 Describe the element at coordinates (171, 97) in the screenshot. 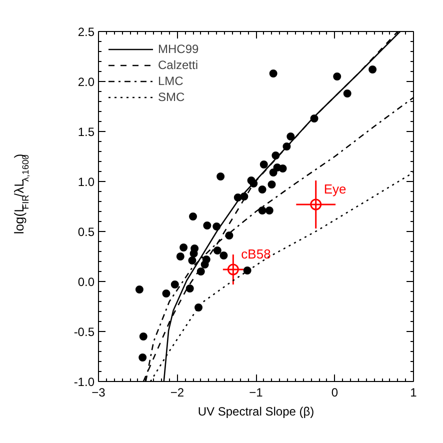

I see `legend-label: SMC` at that location.